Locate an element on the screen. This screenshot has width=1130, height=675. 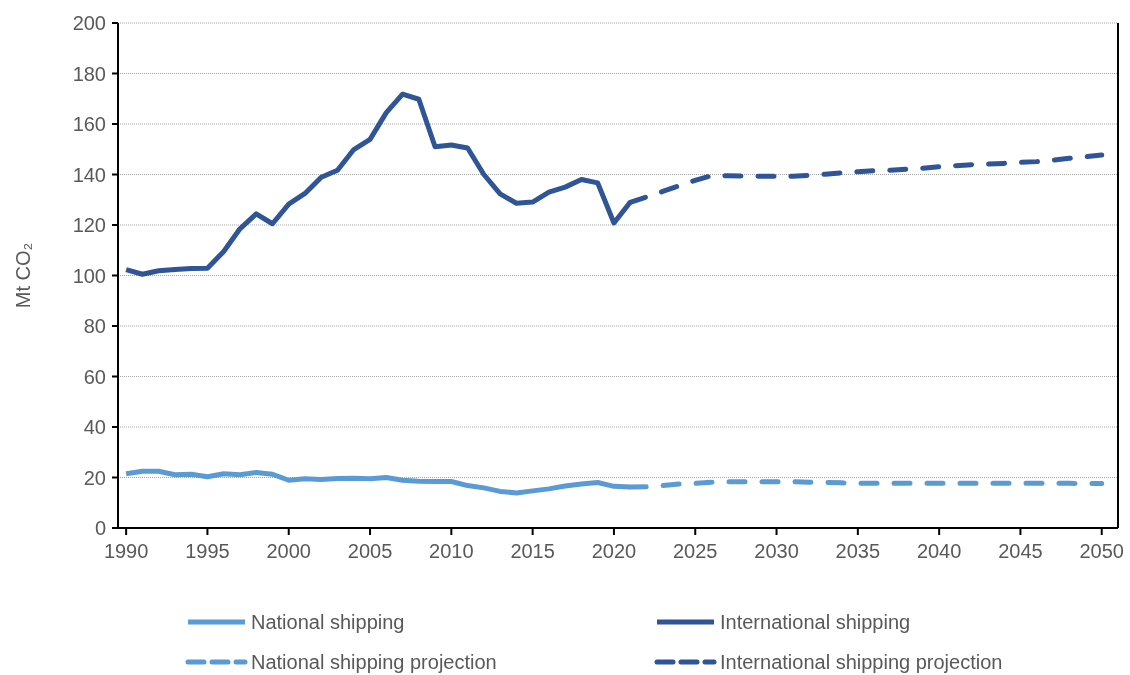
y-tick-label: 200 is located at coordinates (89, 23).